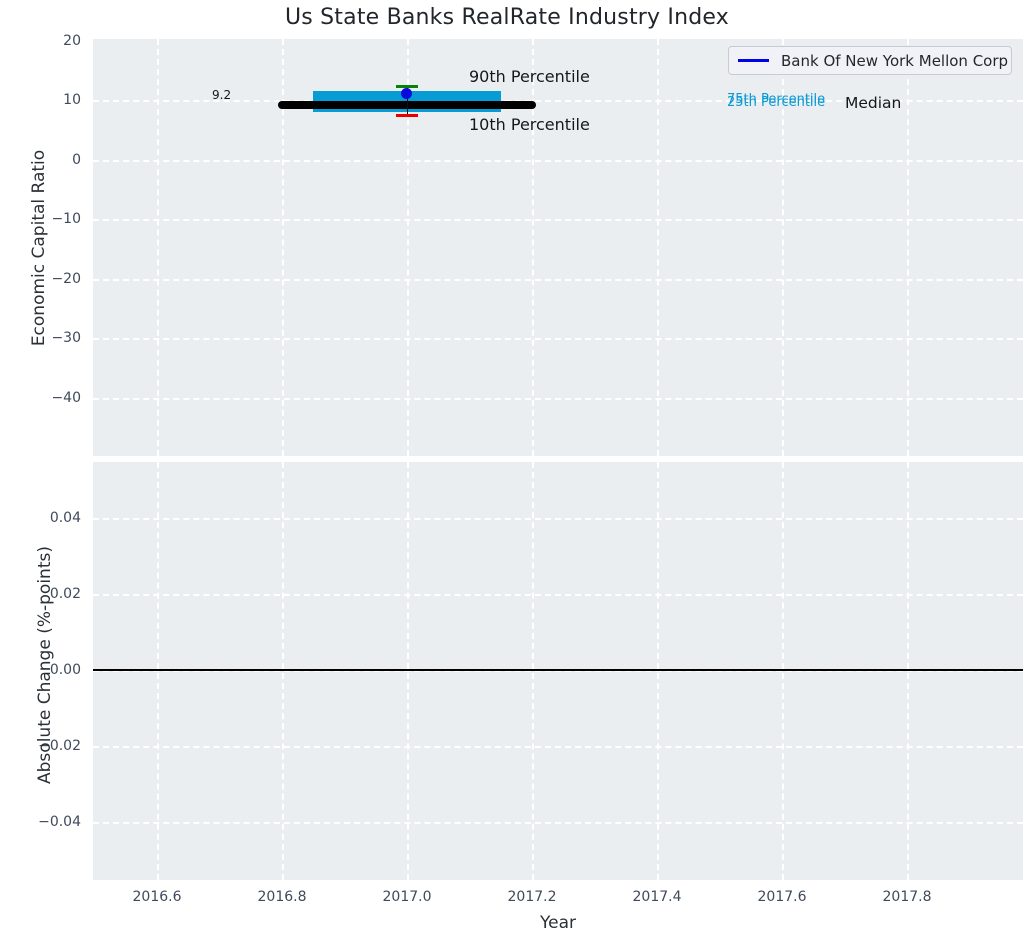 The height and width of the screenshot is (942, 1034). Describe the element at coordinates (657, 897) in the screenshot. I see `x-tick-label: 2017.4` at that location.